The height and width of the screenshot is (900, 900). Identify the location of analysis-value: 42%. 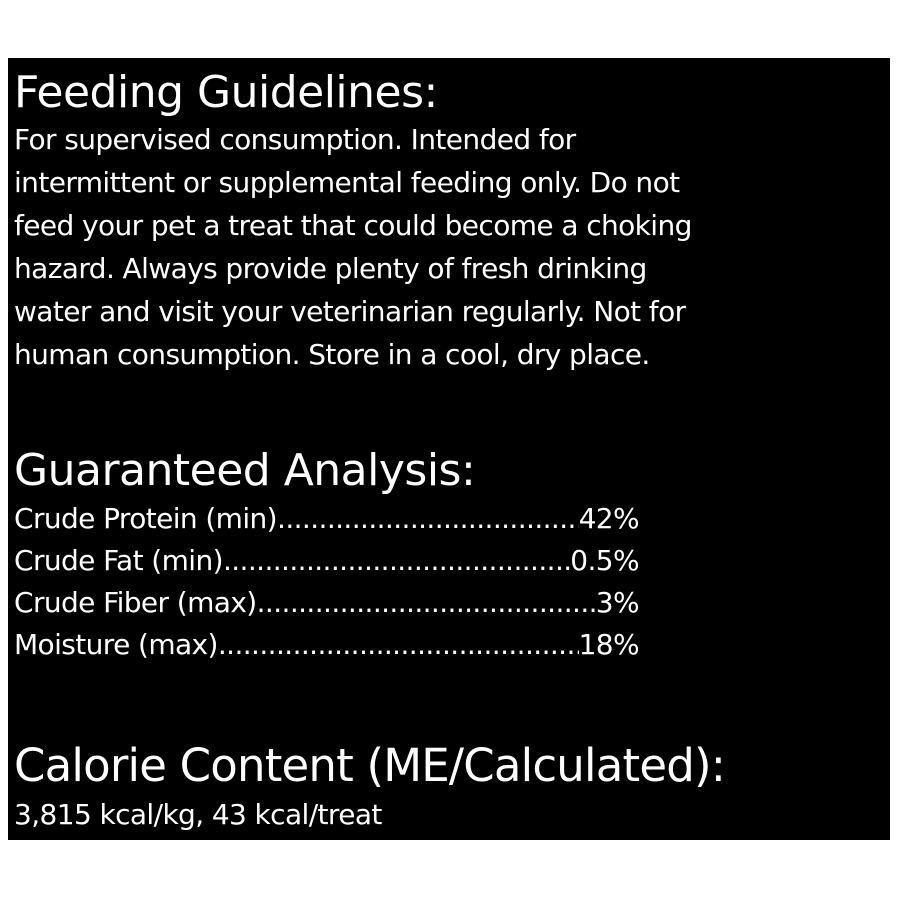
(609, 518).